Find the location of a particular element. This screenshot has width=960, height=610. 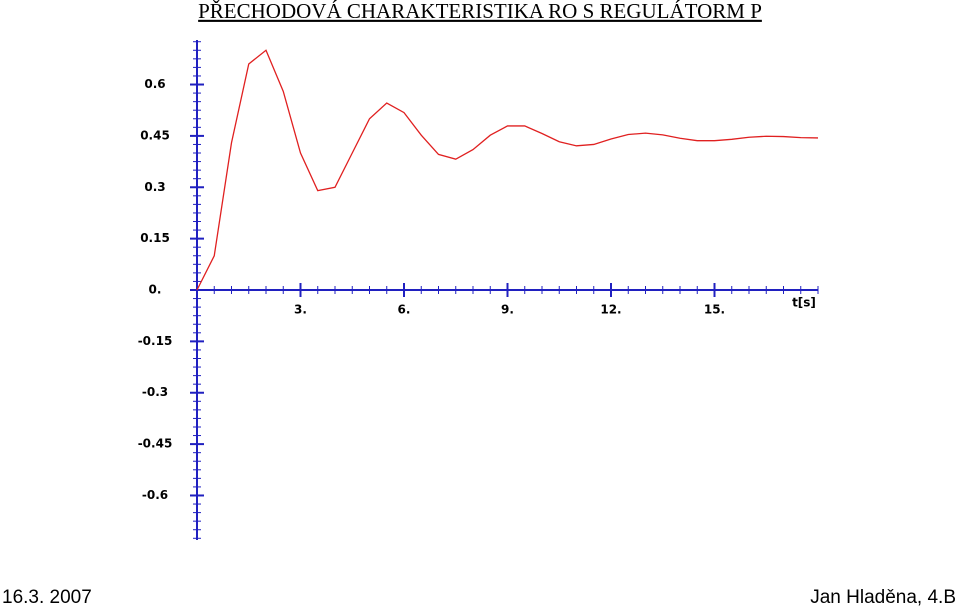

x-tick-label: 12. is located at coordinates (610, 310).